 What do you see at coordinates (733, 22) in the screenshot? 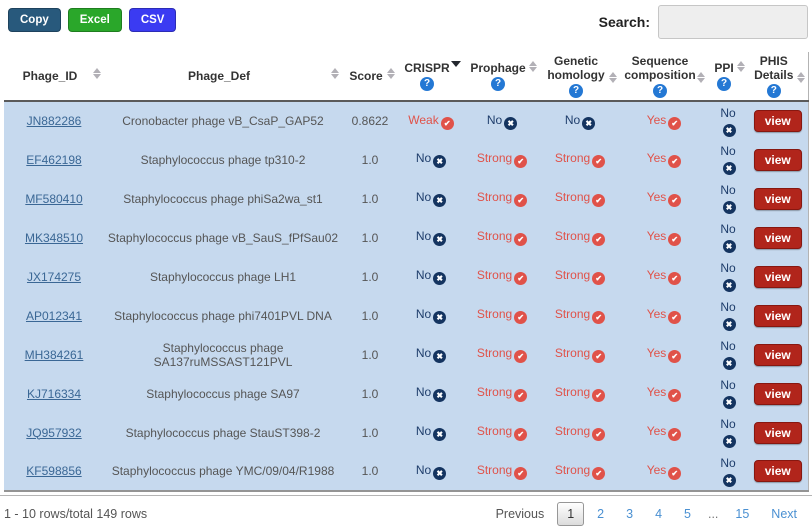
I see `search-input` at bounding box center [733, 22].